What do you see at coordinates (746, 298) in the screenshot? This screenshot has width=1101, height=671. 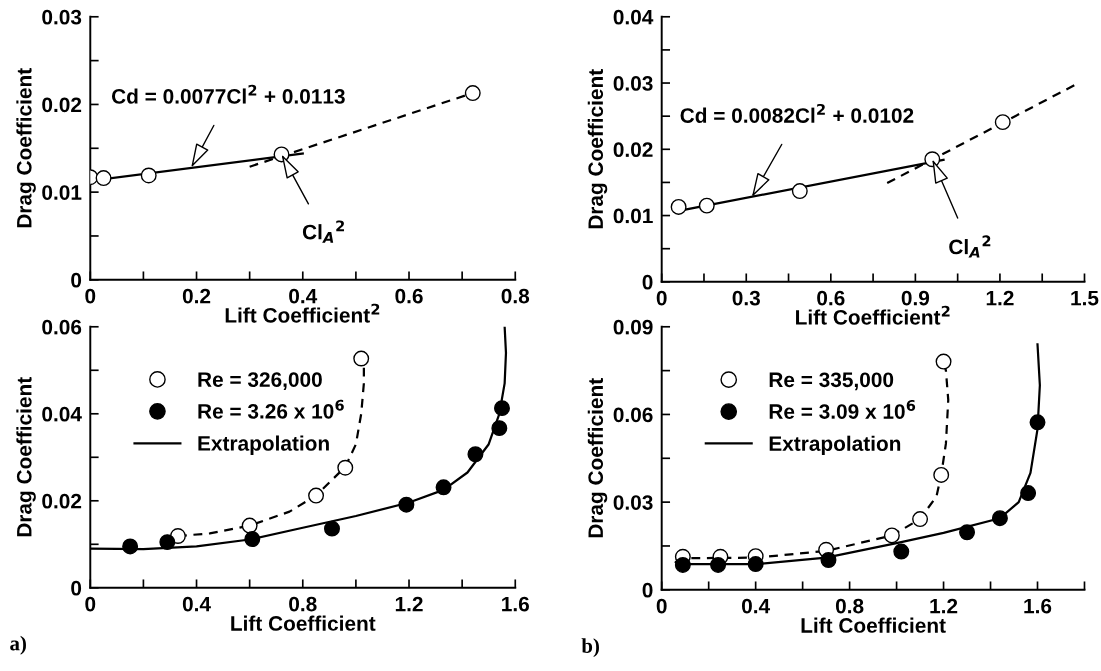 I see `x-tick-label: 0.3` at bounding box center [746, 298].